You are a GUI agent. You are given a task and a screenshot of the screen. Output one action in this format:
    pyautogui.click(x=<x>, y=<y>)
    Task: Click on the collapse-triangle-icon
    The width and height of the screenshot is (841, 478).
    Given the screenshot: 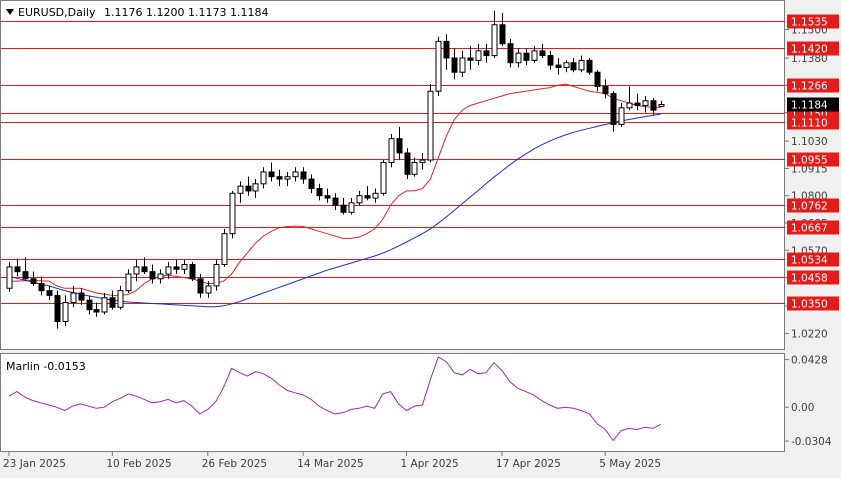 What is the action you would take?
    pyautogui.click(x=10, y=12)
    